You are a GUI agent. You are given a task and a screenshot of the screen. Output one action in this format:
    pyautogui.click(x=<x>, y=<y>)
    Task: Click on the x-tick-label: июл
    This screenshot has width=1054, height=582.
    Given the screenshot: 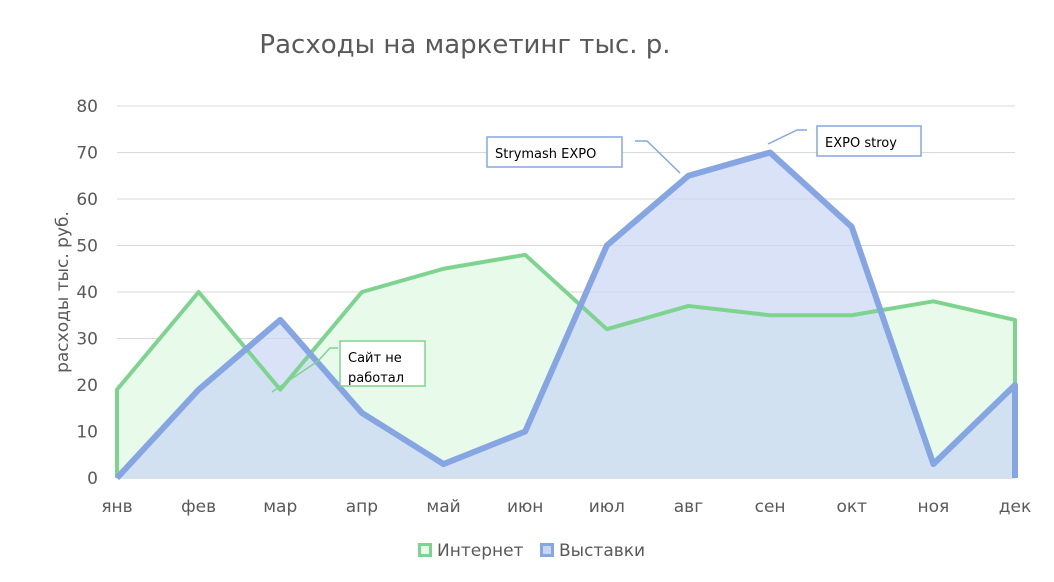 What is the action you would take?
    pyautogui.click(x=607, y=507)
    